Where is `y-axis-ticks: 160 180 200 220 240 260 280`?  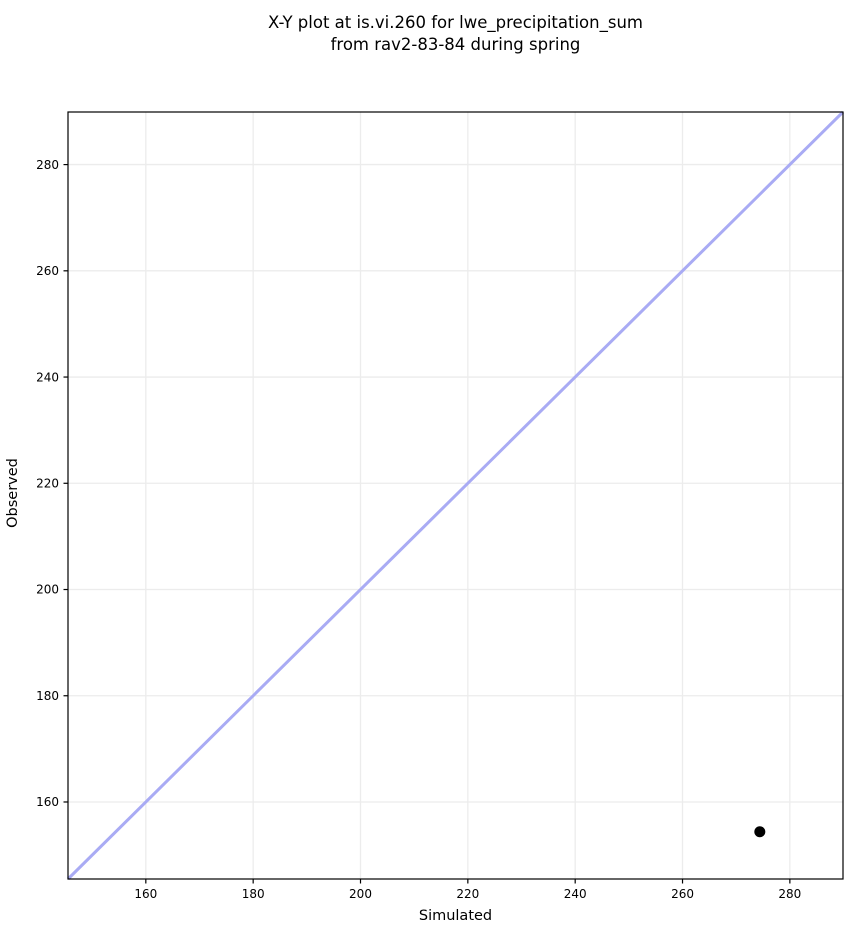 y-axis-ticks: 160 180 200 220 240 260 280 is located at coordinates (52, 483).